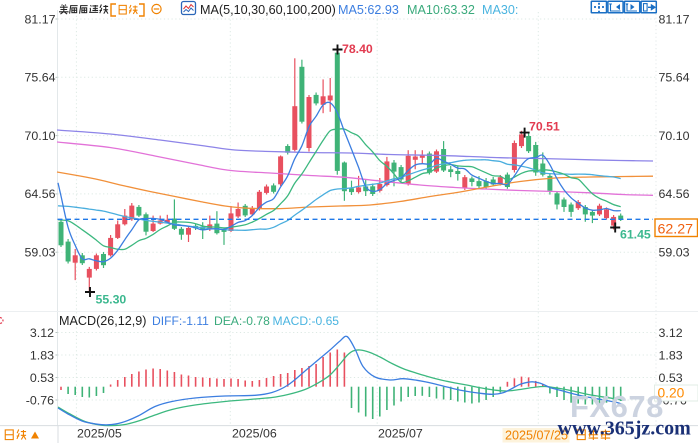  I want to click on svg-text: -0.76, so click(40, 400).